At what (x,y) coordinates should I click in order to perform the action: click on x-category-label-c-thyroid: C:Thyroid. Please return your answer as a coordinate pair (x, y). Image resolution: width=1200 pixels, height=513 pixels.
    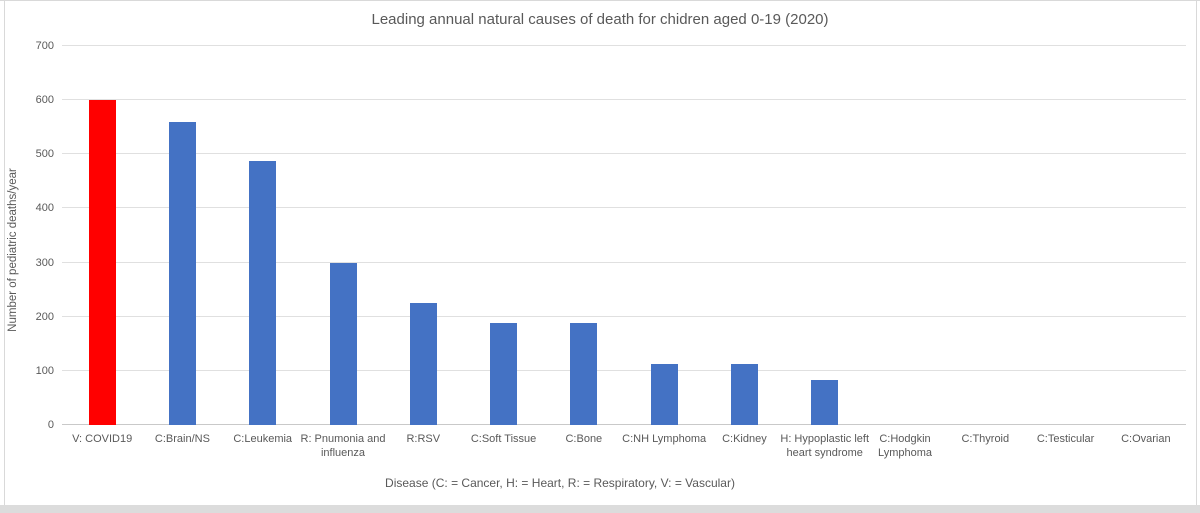
    Looking at the image, I should click on (985, 439).